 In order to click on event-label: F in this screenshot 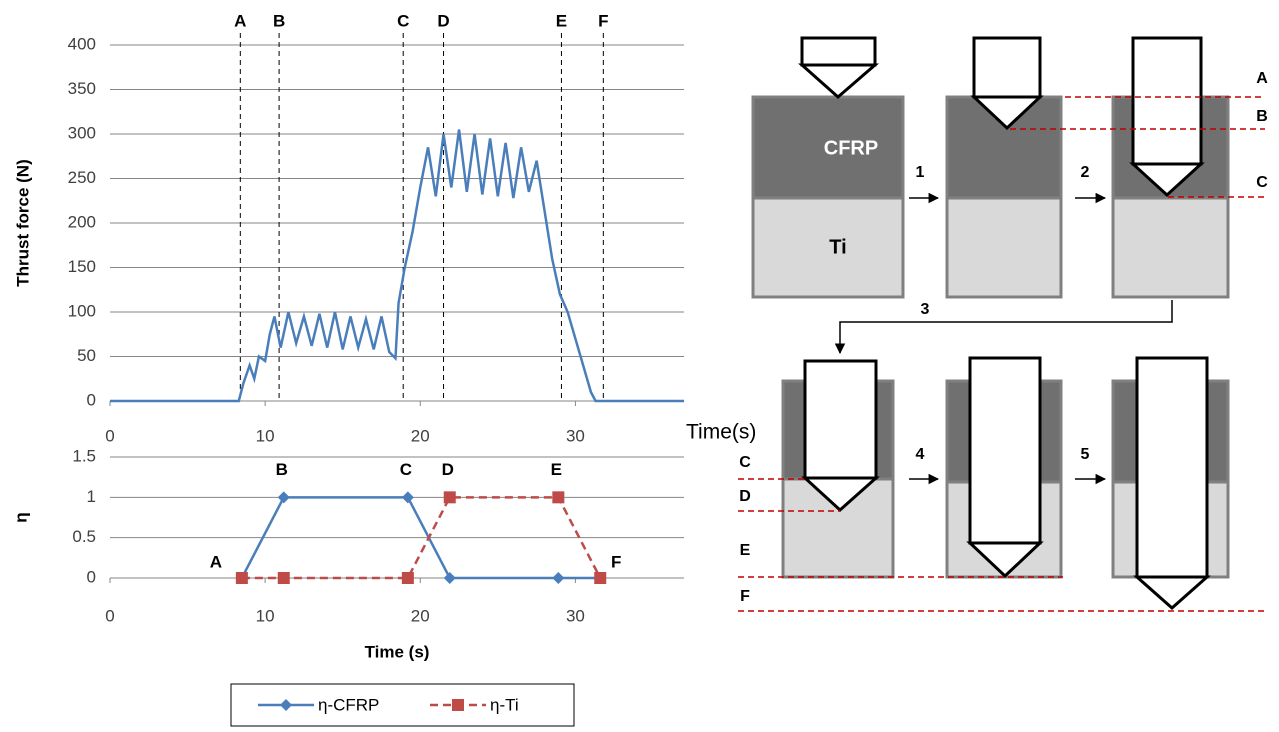, I will do `click(603, 20)`.